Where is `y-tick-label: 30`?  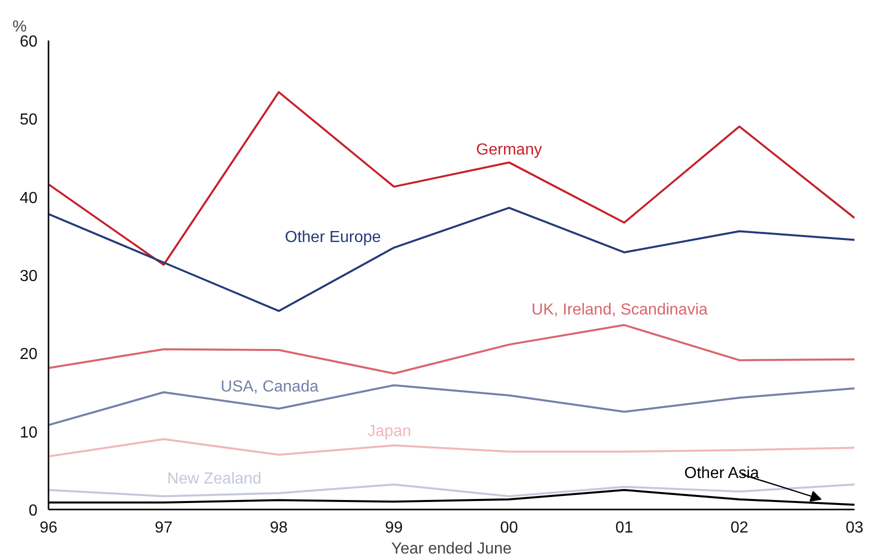 y-tick-label: 30 is located at coordinates (29, 276).